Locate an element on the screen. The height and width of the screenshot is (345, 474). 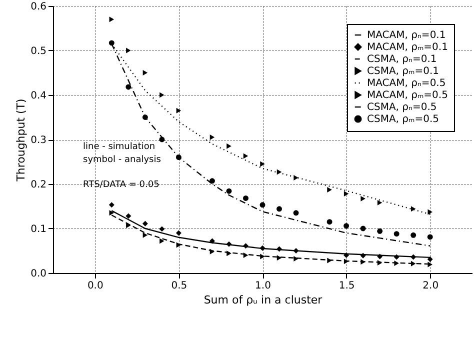
x-tick-label: 0.5 is located at coordinates (179, 286).